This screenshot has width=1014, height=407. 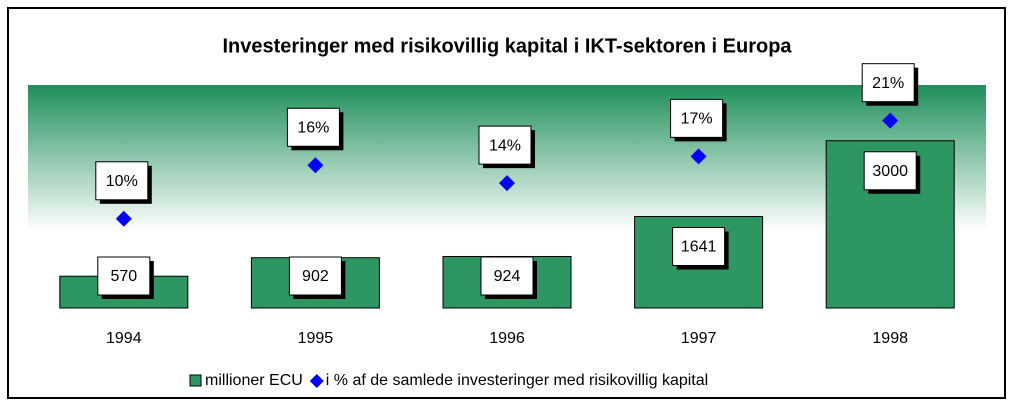 I want to click on data-label: 14%, so click(x=505, y=145).